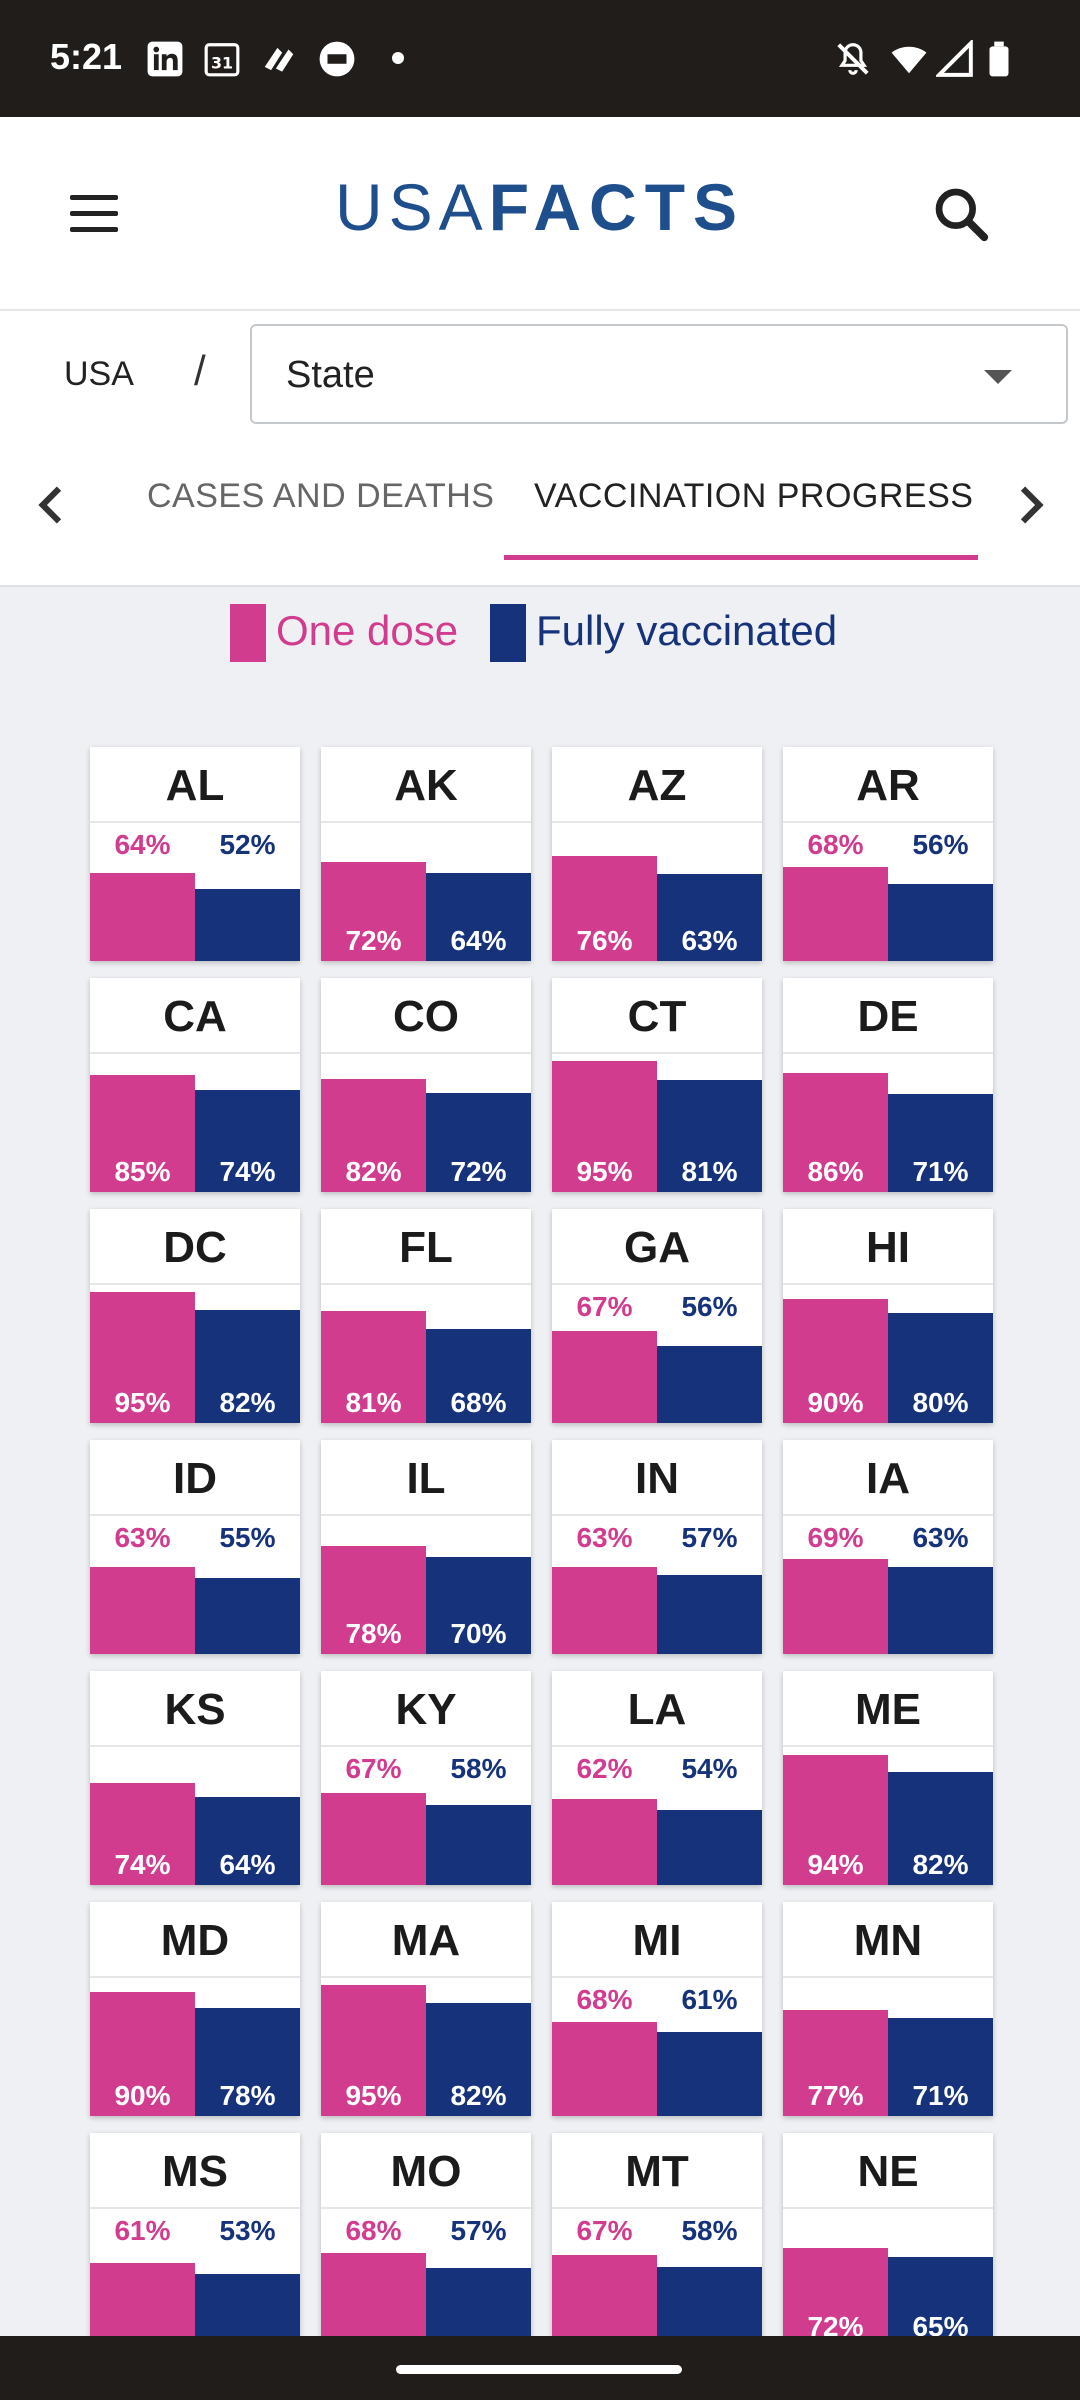 This screenshot has width=1080, height=2400. Describe the element at coordinates (279, 59) in the screenshot. I see `app-icon` at that location.